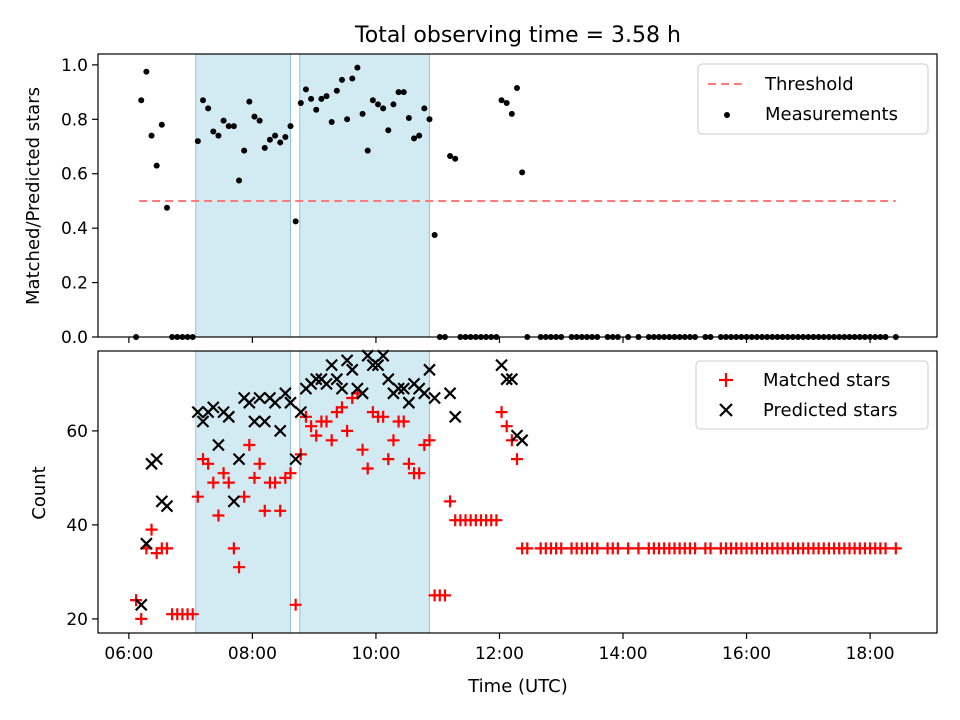  I want to click on bottom-legend-box, so click(812, 395).